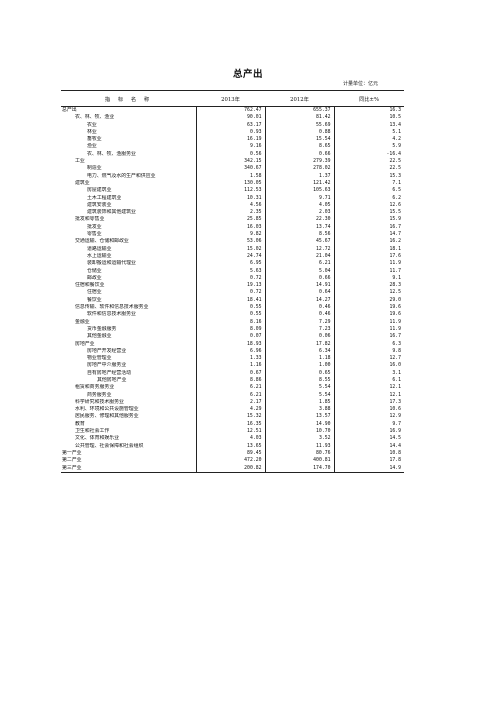 This screenshot has width=496, height=702. I want to click on row-pct-cell: 16.3, so click(368, 110).